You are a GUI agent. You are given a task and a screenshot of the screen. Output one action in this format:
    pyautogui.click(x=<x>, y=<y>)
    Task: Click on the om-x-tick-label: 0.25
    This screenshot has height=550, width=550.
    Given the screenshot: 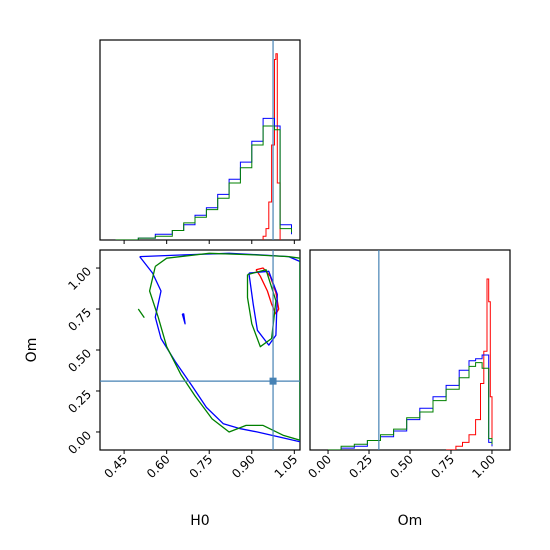 What is the action you would take?
    pyautogui.click(x=360, y=466)
    